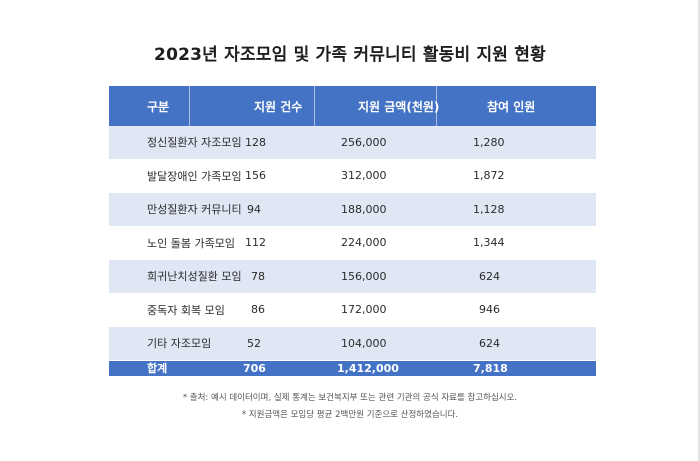 This screenshot has height=461, width=700. Describe the element at coordinates (194, 143) in the screenshot. I see `row-category: 정신질환자 자조모임` at that location.